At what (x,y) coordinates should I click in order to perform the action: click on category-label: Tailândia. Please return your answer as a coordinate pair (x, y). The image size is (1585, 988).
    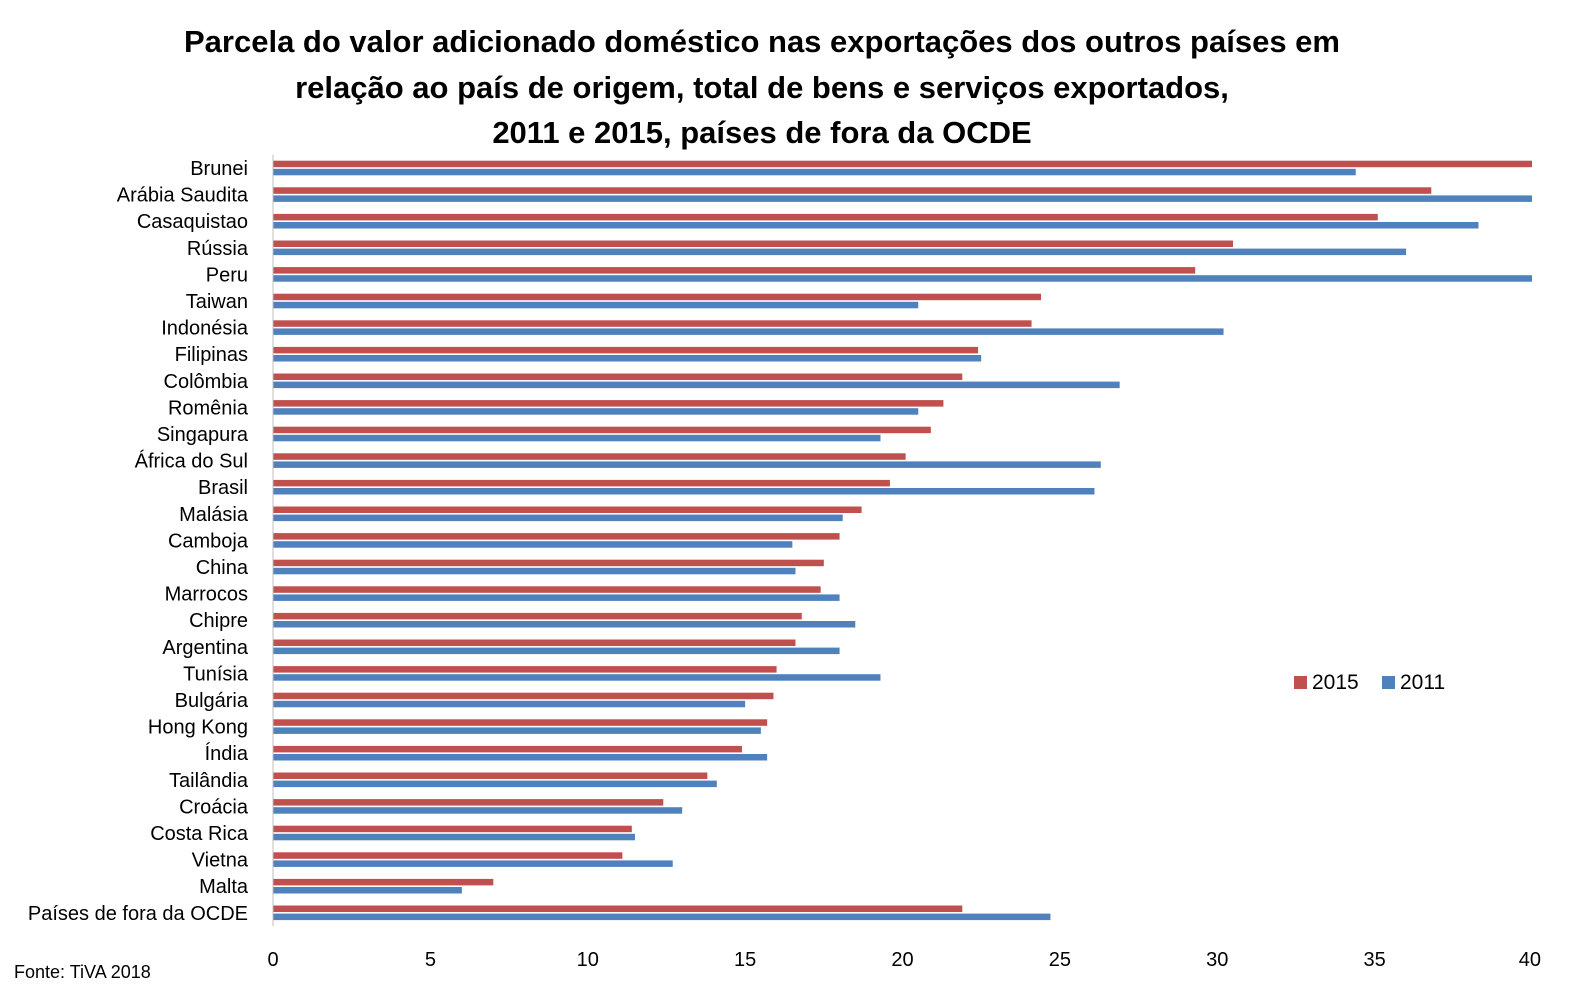
    Looking at the image, I should click on (209, 781).